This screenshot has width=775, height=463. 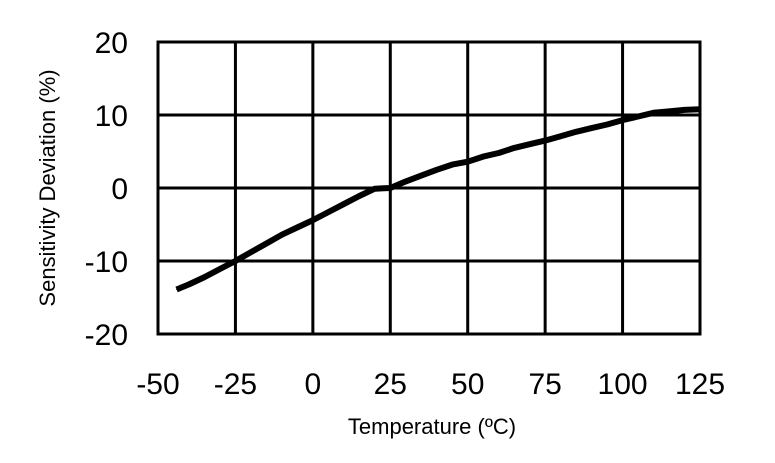 I want to click on y-tick-label: 0, so click(x=119, y=189).